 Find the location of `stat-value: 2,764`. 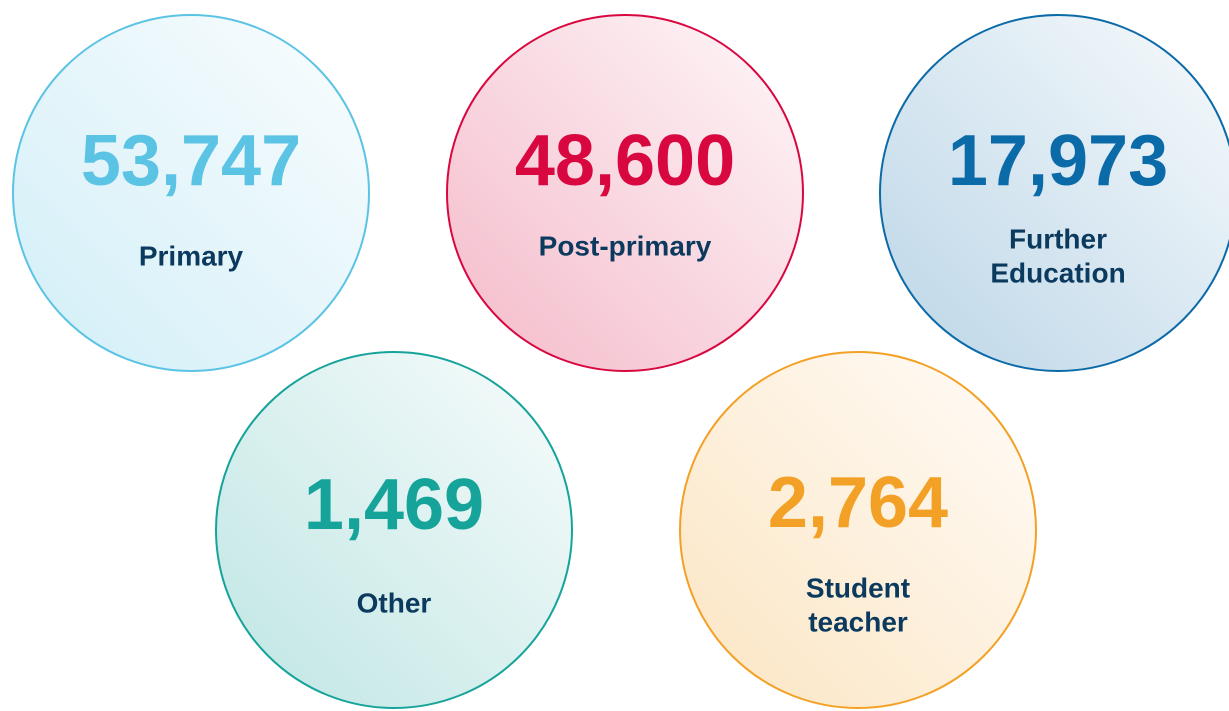

stat-value: 2,764 is located at coordinates (858, 503).